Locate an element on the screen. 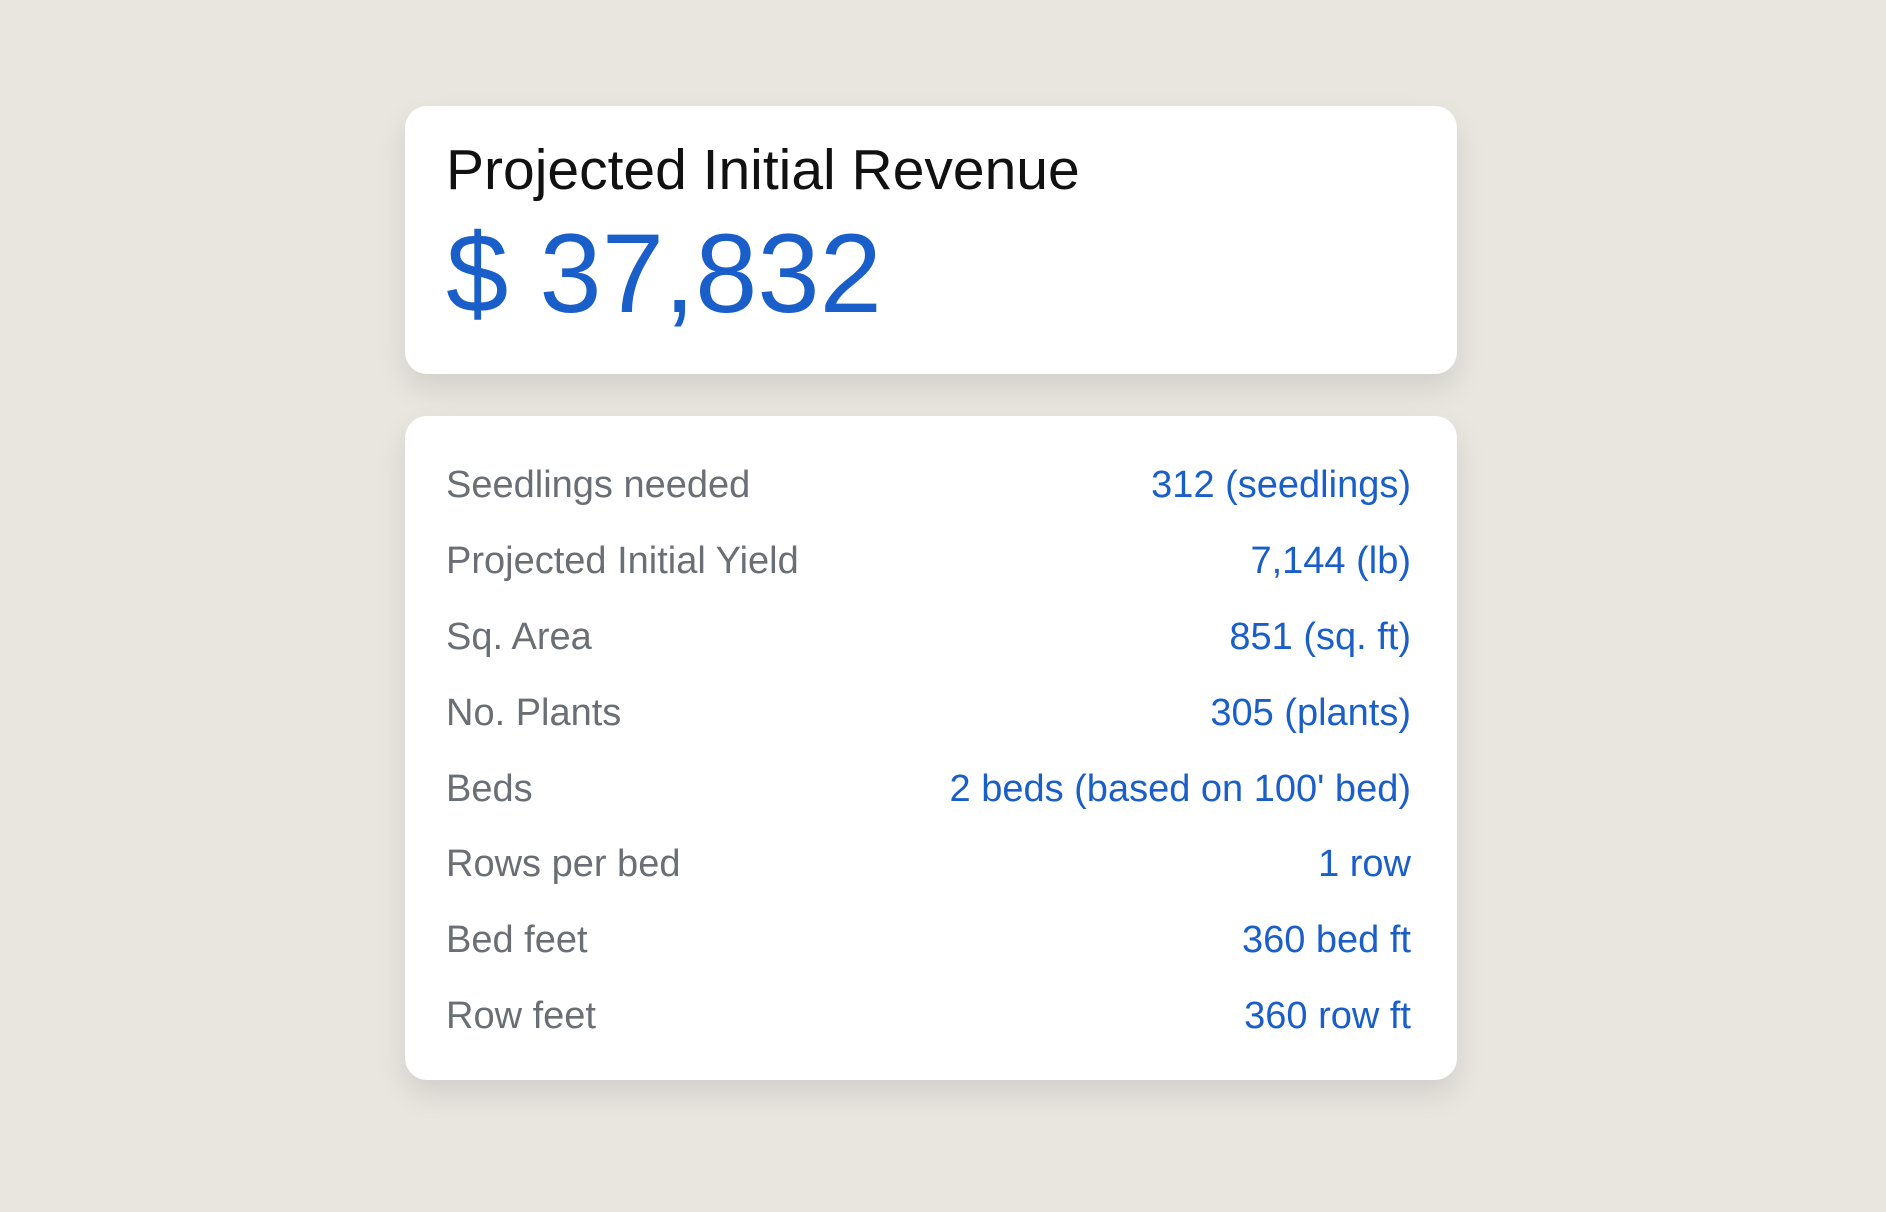 The width and height of the screenshot is (1886, 1212). detail-value: 305 (plants) is located at coordinates (1310, 712).